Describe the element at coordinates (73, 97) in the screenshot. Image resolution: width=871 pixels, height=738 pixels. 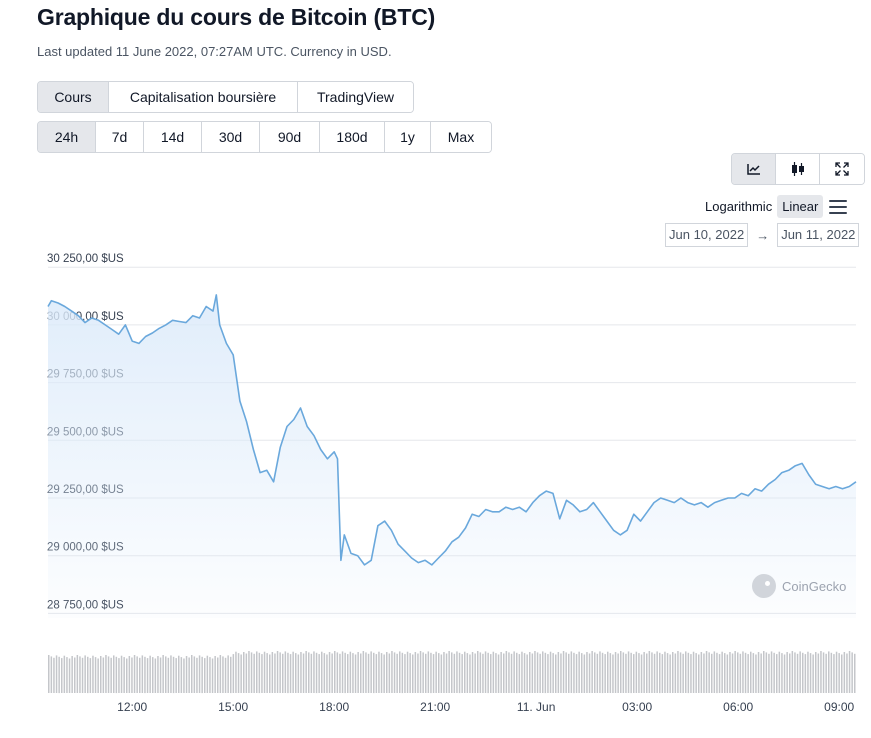
I see `tab-cours: Cours` at that location.